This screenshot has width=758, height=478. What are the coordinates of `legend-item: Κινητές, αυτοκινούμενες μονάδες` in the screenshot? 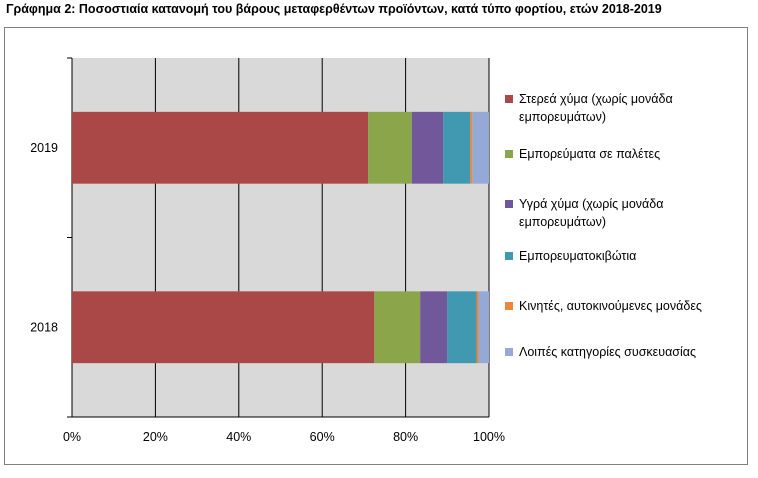 It's located at (617, 306).